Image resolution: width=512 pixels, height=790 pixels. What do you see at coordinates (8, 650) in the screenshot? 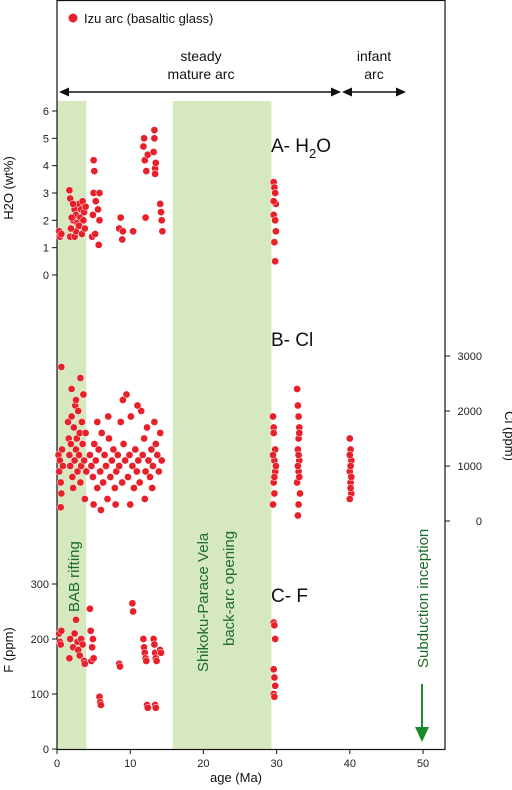
I see `y-axis-title-f: F (ppm)` at bounding box center [8, 650].